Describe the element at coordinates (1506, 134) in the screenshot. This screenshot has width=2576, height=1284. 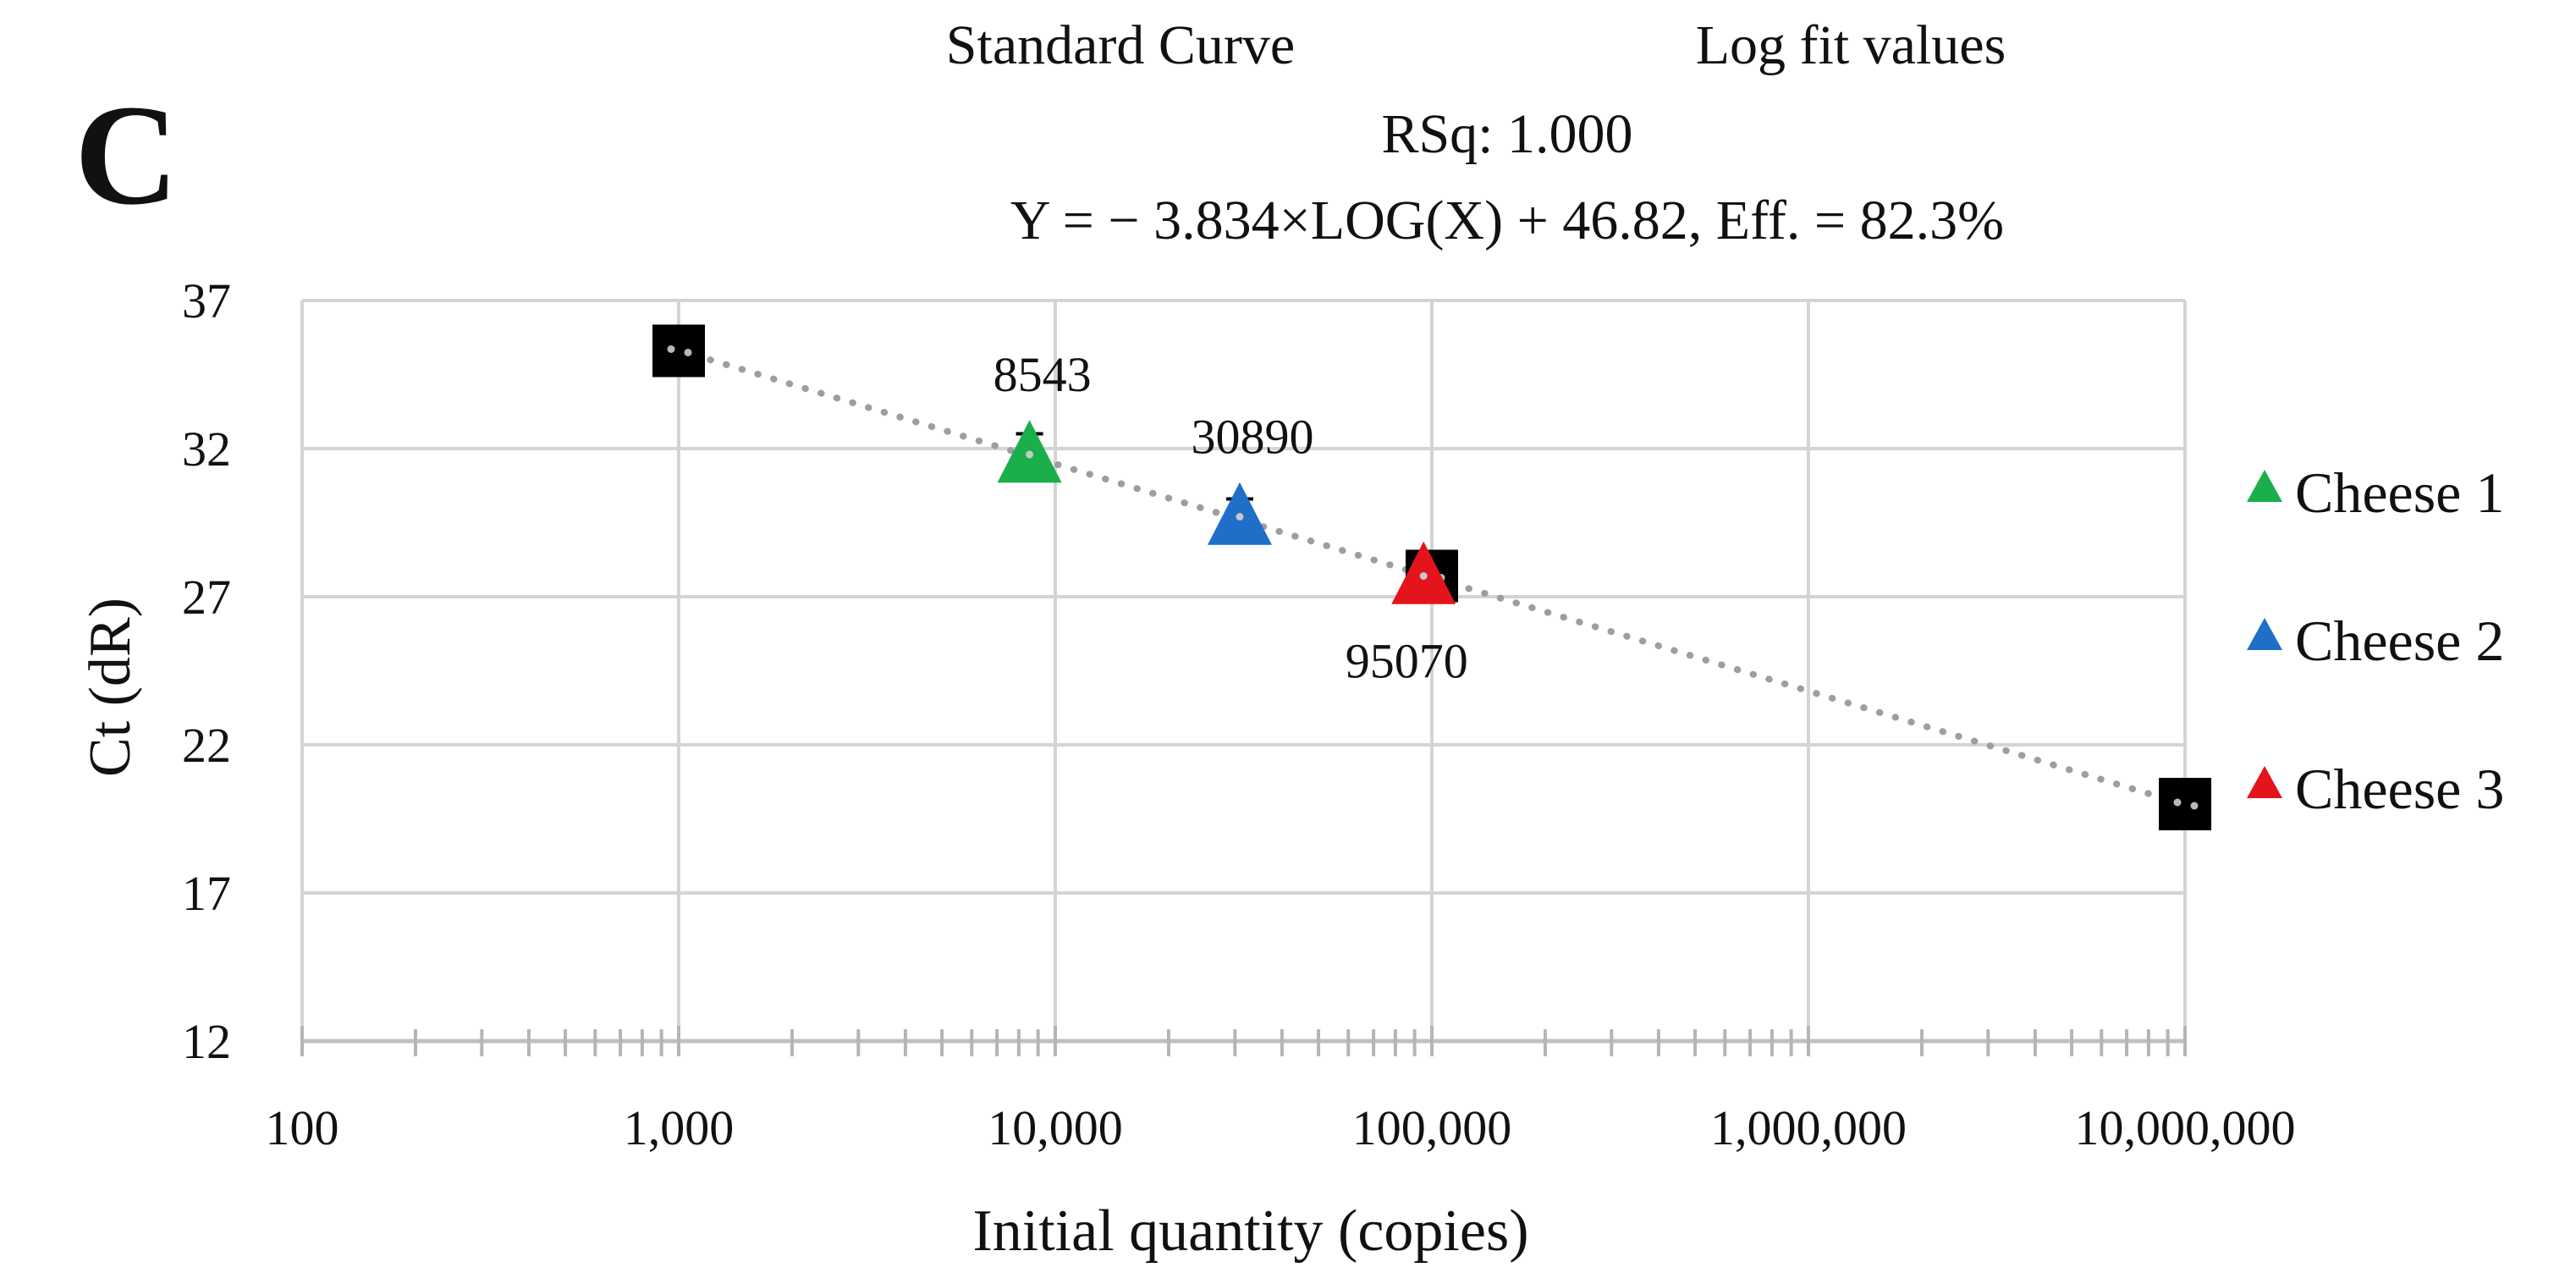
I see `chart-title-rsq: RSq: 1.000` at that location.